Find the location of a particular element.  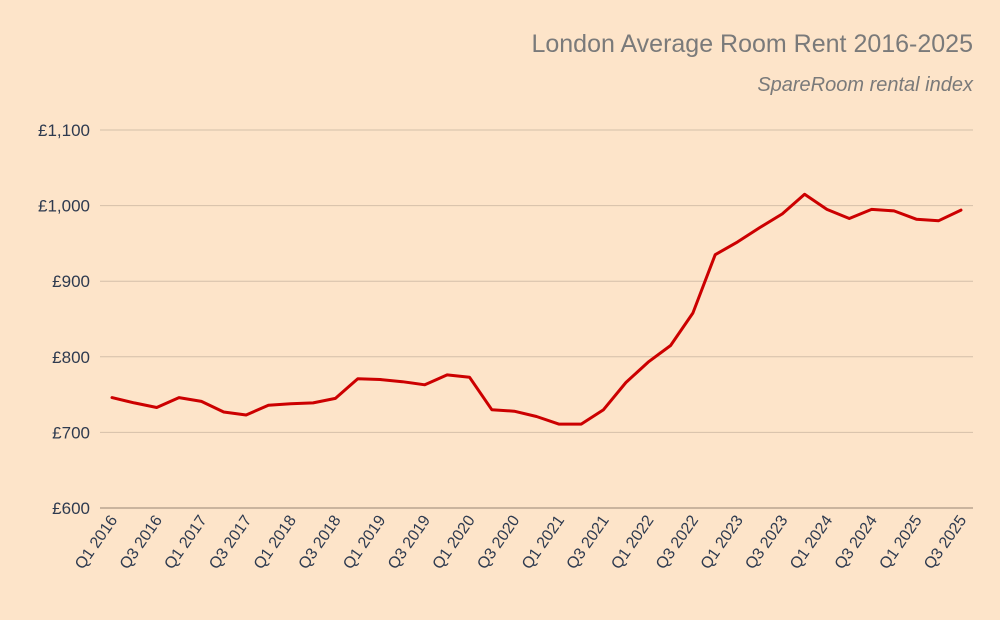

x-tick-label: Q1 2019 is located at coordinates (364, 542).